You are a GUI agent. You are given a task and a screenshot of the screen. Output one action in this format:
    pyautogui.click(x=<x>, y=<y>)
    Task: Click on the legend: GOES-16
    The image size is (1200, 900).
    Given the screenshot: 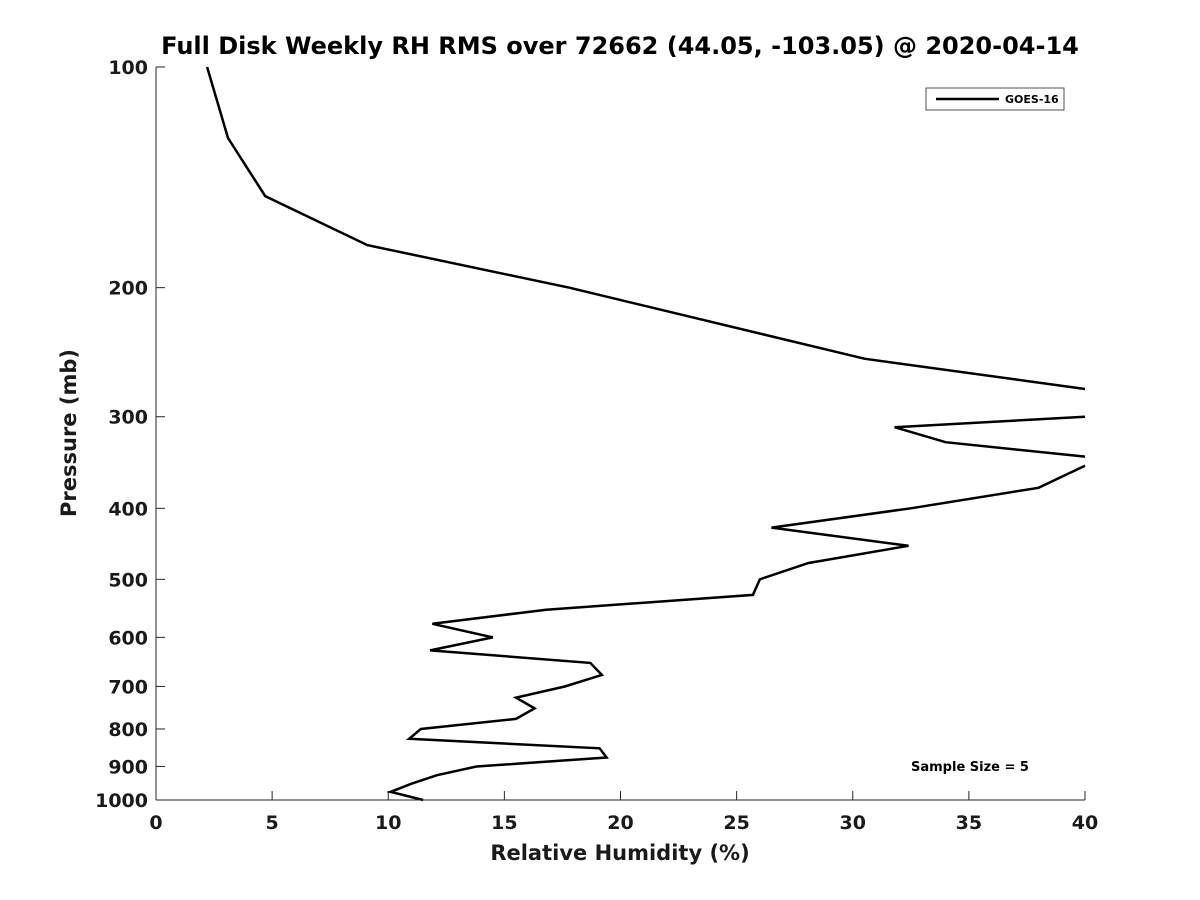 What is the action you would take?
    pyautogui.click(x=995, y=99)
    